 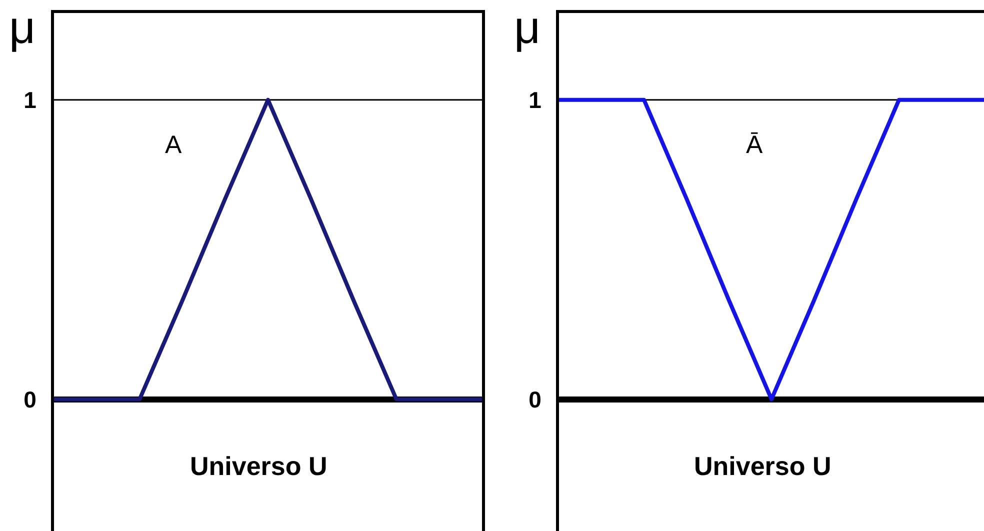 What do you see at coordinates (754, 145) in the screenshot?
I see `text: Ā` at bounding box center [754, 145].